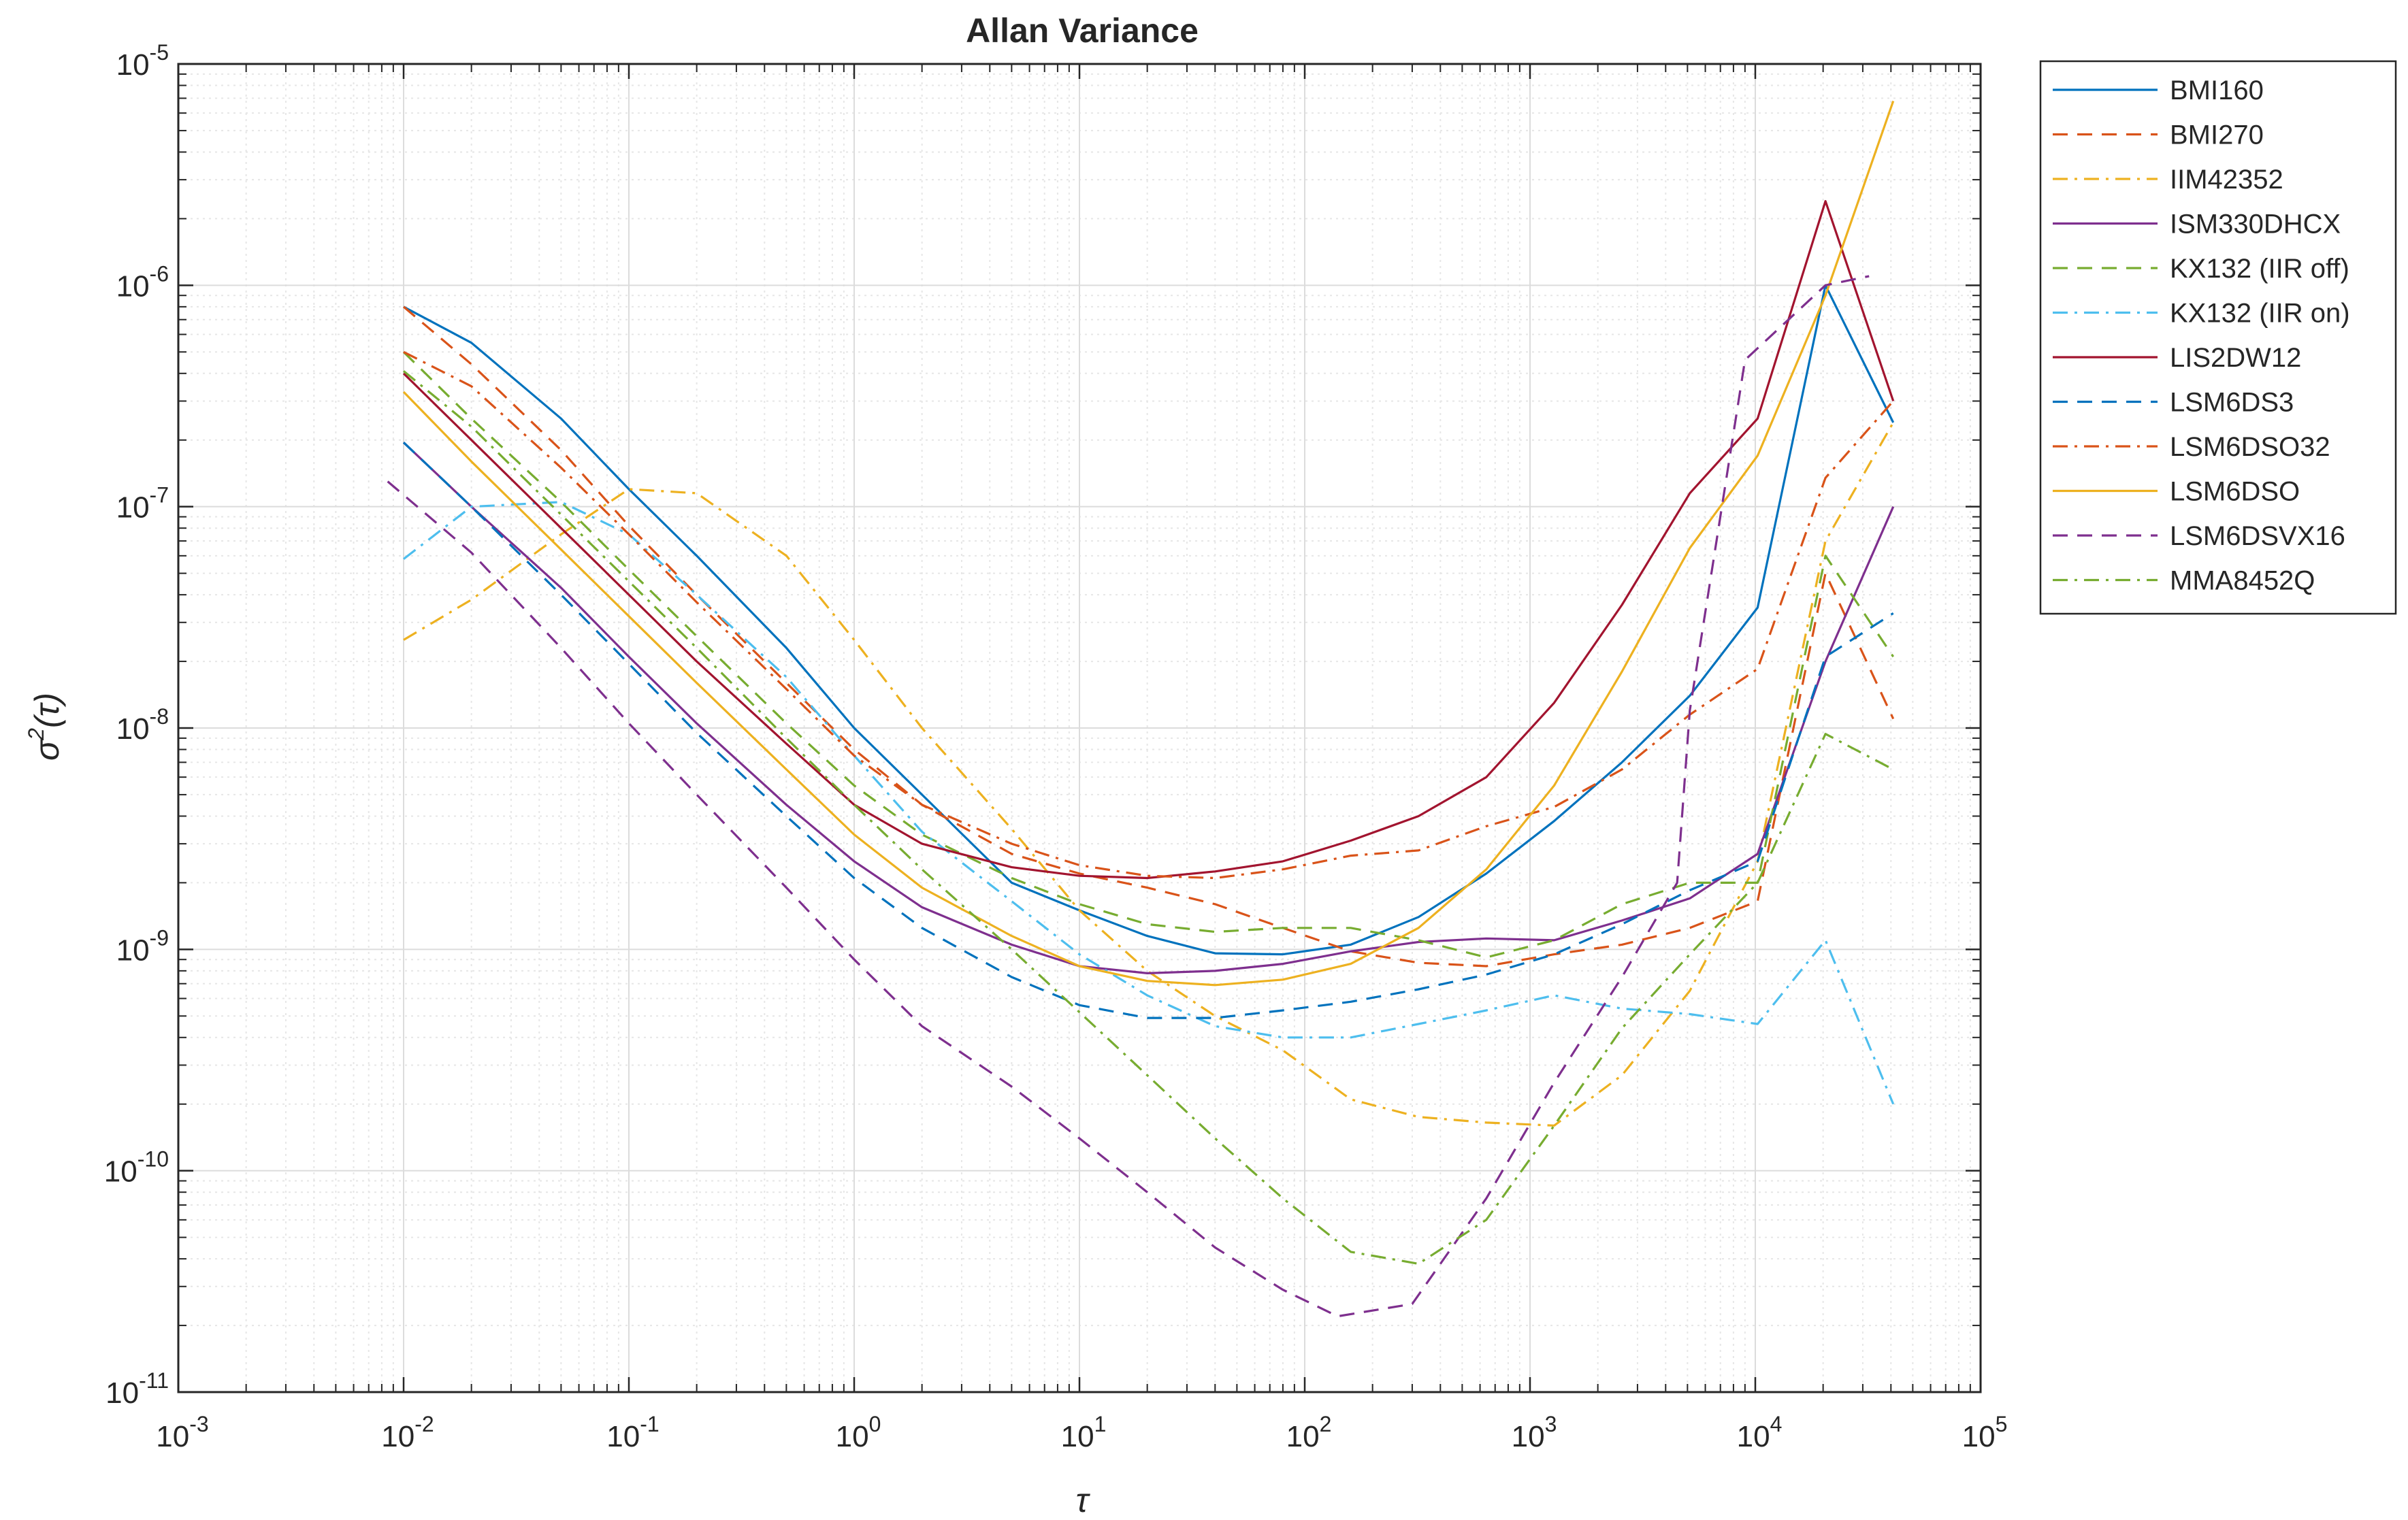 The width and height of the screenshot is (2408, 1520). I want to click on legend-label-lsm6ds3: LSM6DS3, so click(2232, 403).